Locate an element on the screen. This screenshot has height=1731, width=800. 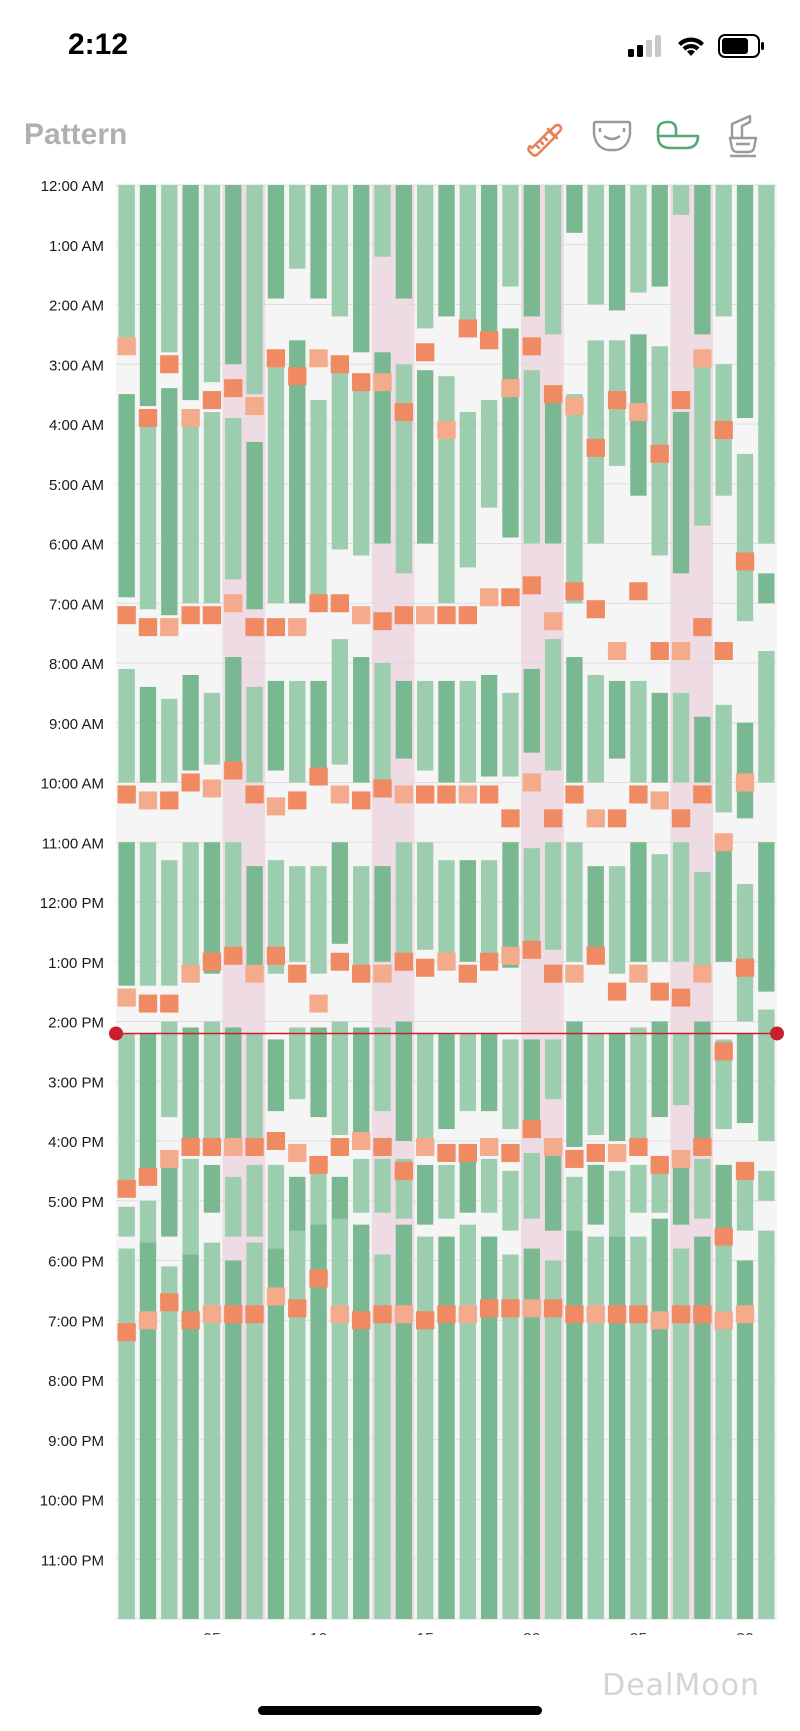
header: Pattern is located at coordinates (400, 140).